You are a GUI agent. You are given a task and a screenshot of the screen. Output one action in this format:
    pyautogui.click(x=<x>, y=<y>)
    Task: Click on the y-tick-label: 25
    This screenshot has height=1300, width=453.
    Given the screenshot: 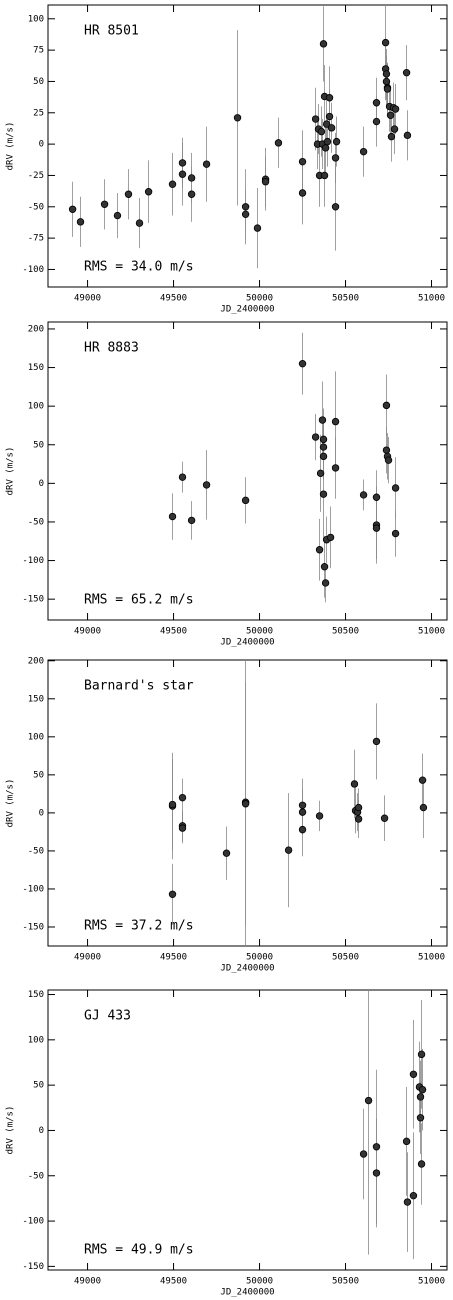 What is the action you would take?
    pyautogui.click(x=38, y=113)
    